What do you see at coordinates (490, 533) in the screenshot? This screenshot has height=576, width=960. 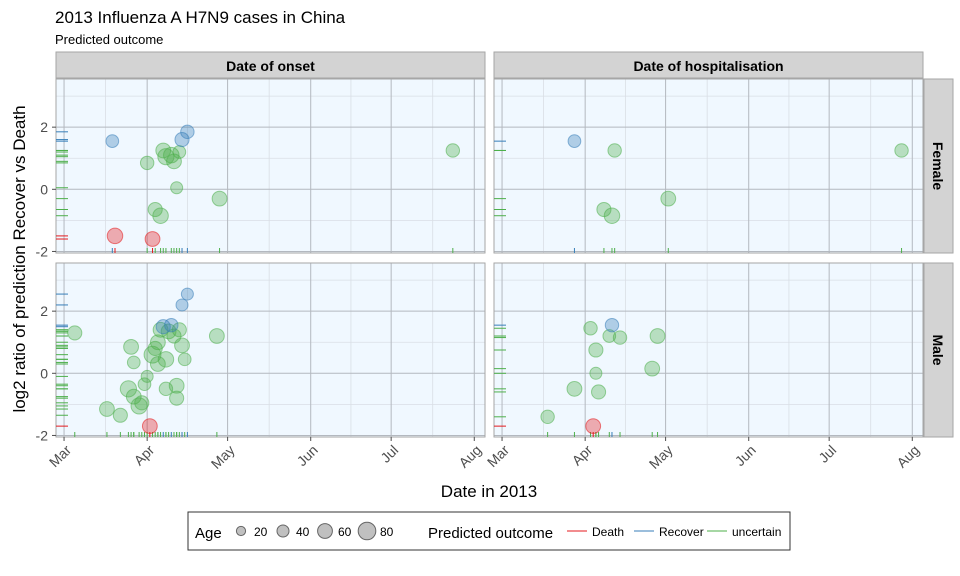 I see `legend-outcome-title: Predicted outcome` at bounding box center [490, 533].